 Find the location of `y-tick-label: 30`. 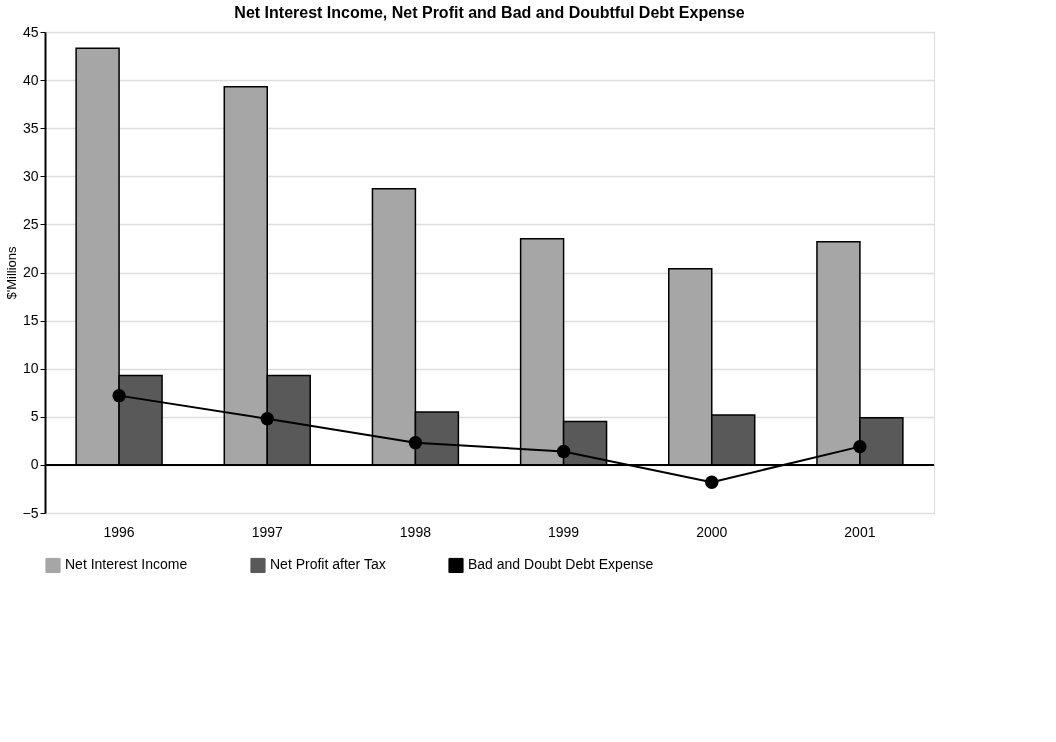

y-tick-label: 30 is located at coordinates (30, 175).